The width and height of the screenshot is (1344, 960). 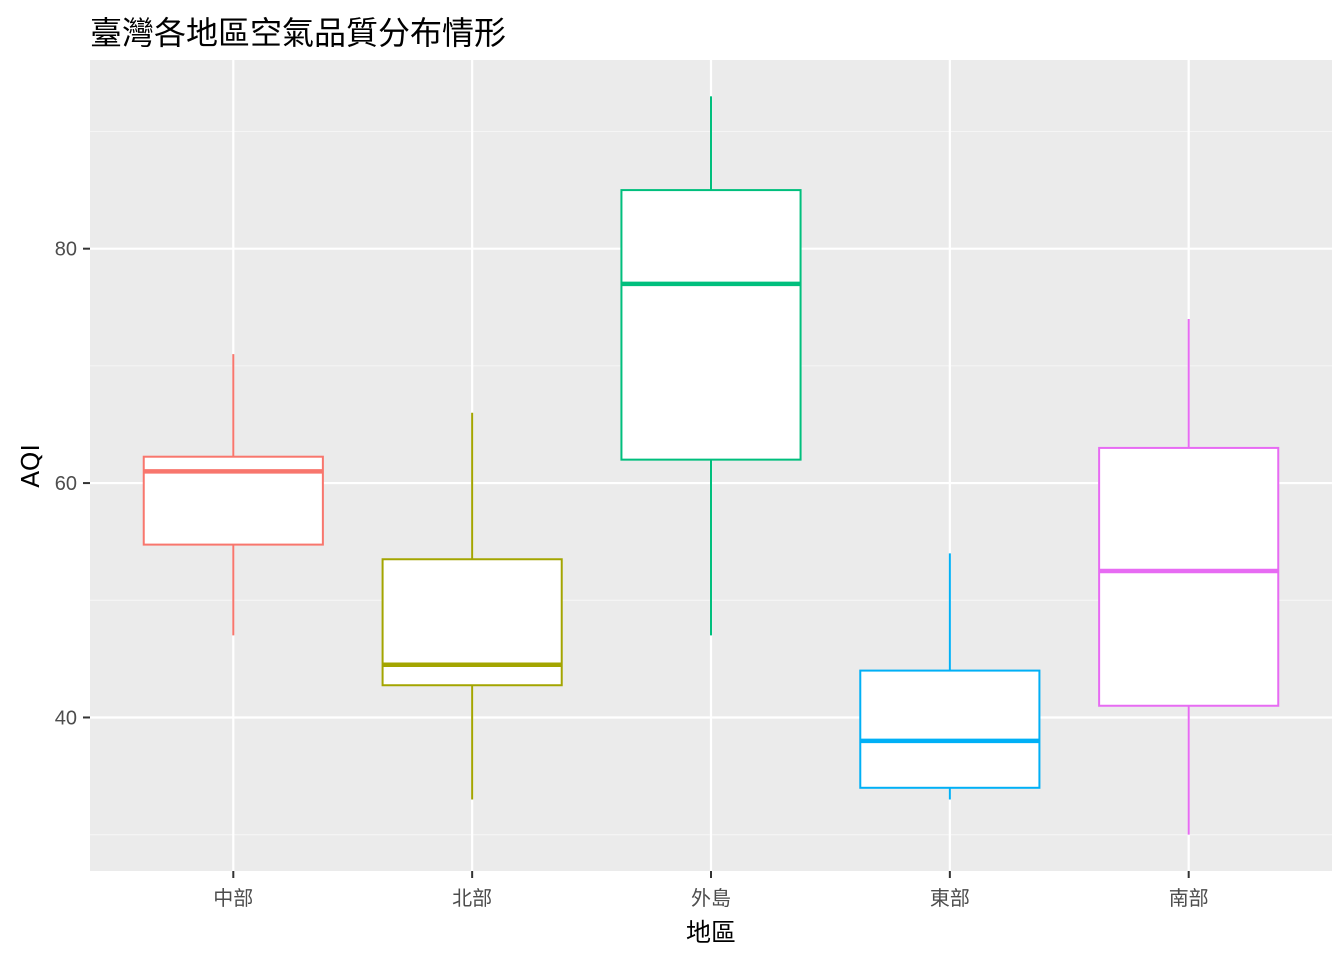 What do you see at coordinates (711, 898) in the screenshot?
I see `x-tick-label-2: 外島` at bounding box center [711, 898].